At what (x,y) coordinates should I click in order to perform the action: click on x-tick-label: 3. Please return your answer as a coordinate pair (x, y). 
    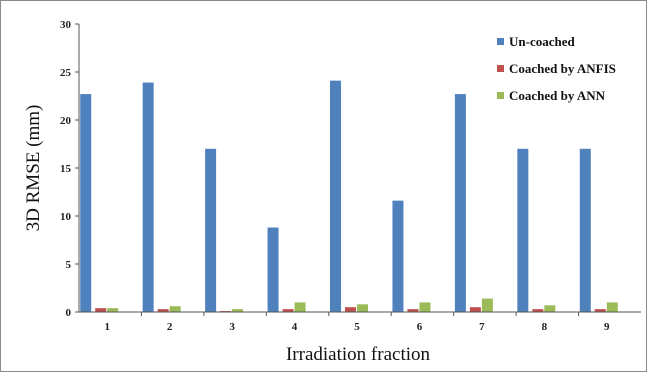
    Looking at the image, I should click on (232, 327).